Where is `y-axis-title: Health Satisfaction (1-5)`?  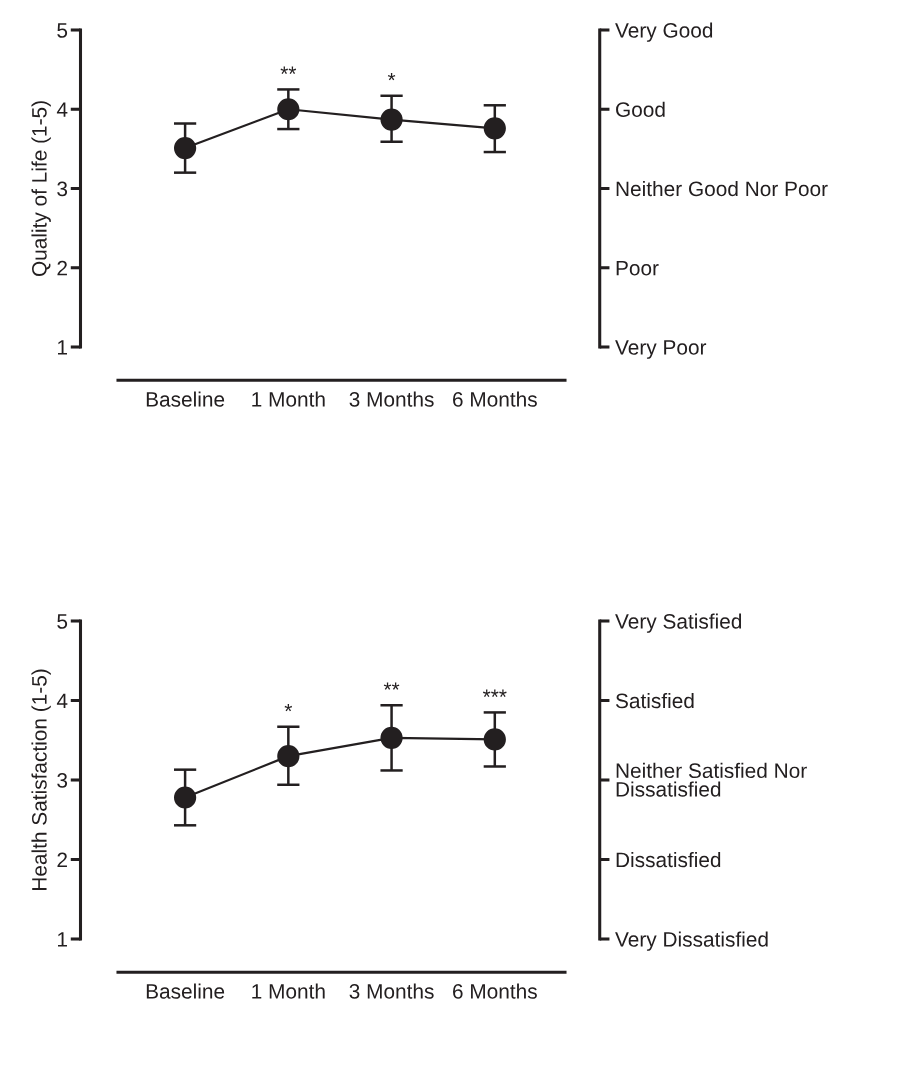 y-axis-title: Health Satisfaction (1-5) is located at coordinates (41, 780).